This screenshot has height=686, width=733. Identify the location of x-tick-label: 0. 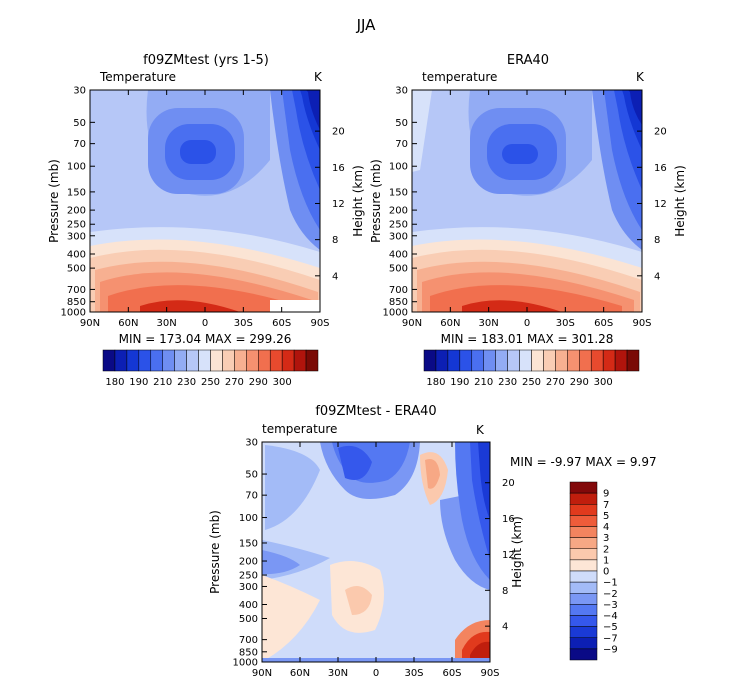
(376, 673).